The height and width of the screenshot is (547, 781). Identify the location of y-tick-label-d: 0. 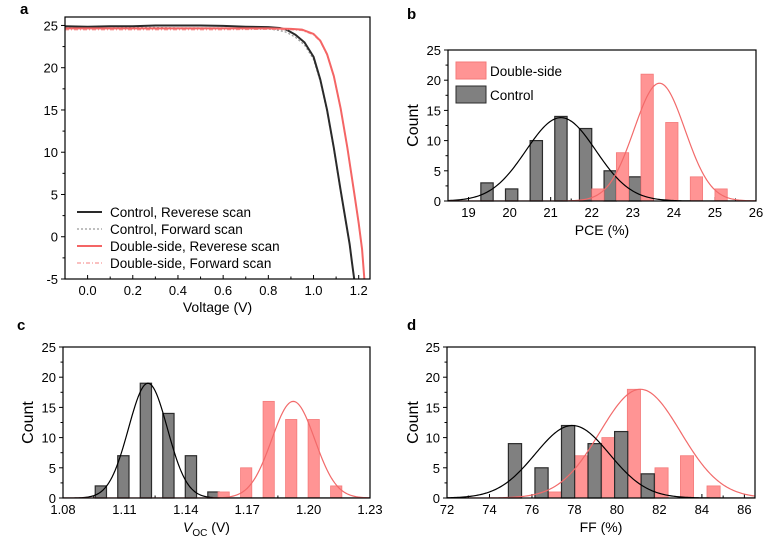
(436, 498).